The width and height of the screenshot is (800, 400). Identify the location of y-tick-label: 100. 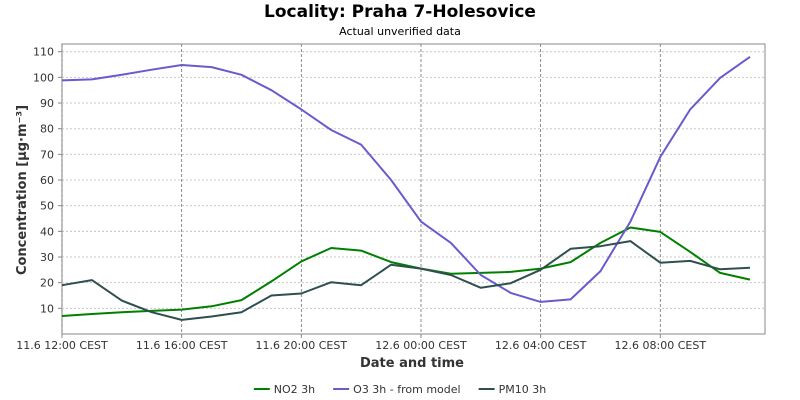
(43, 77).